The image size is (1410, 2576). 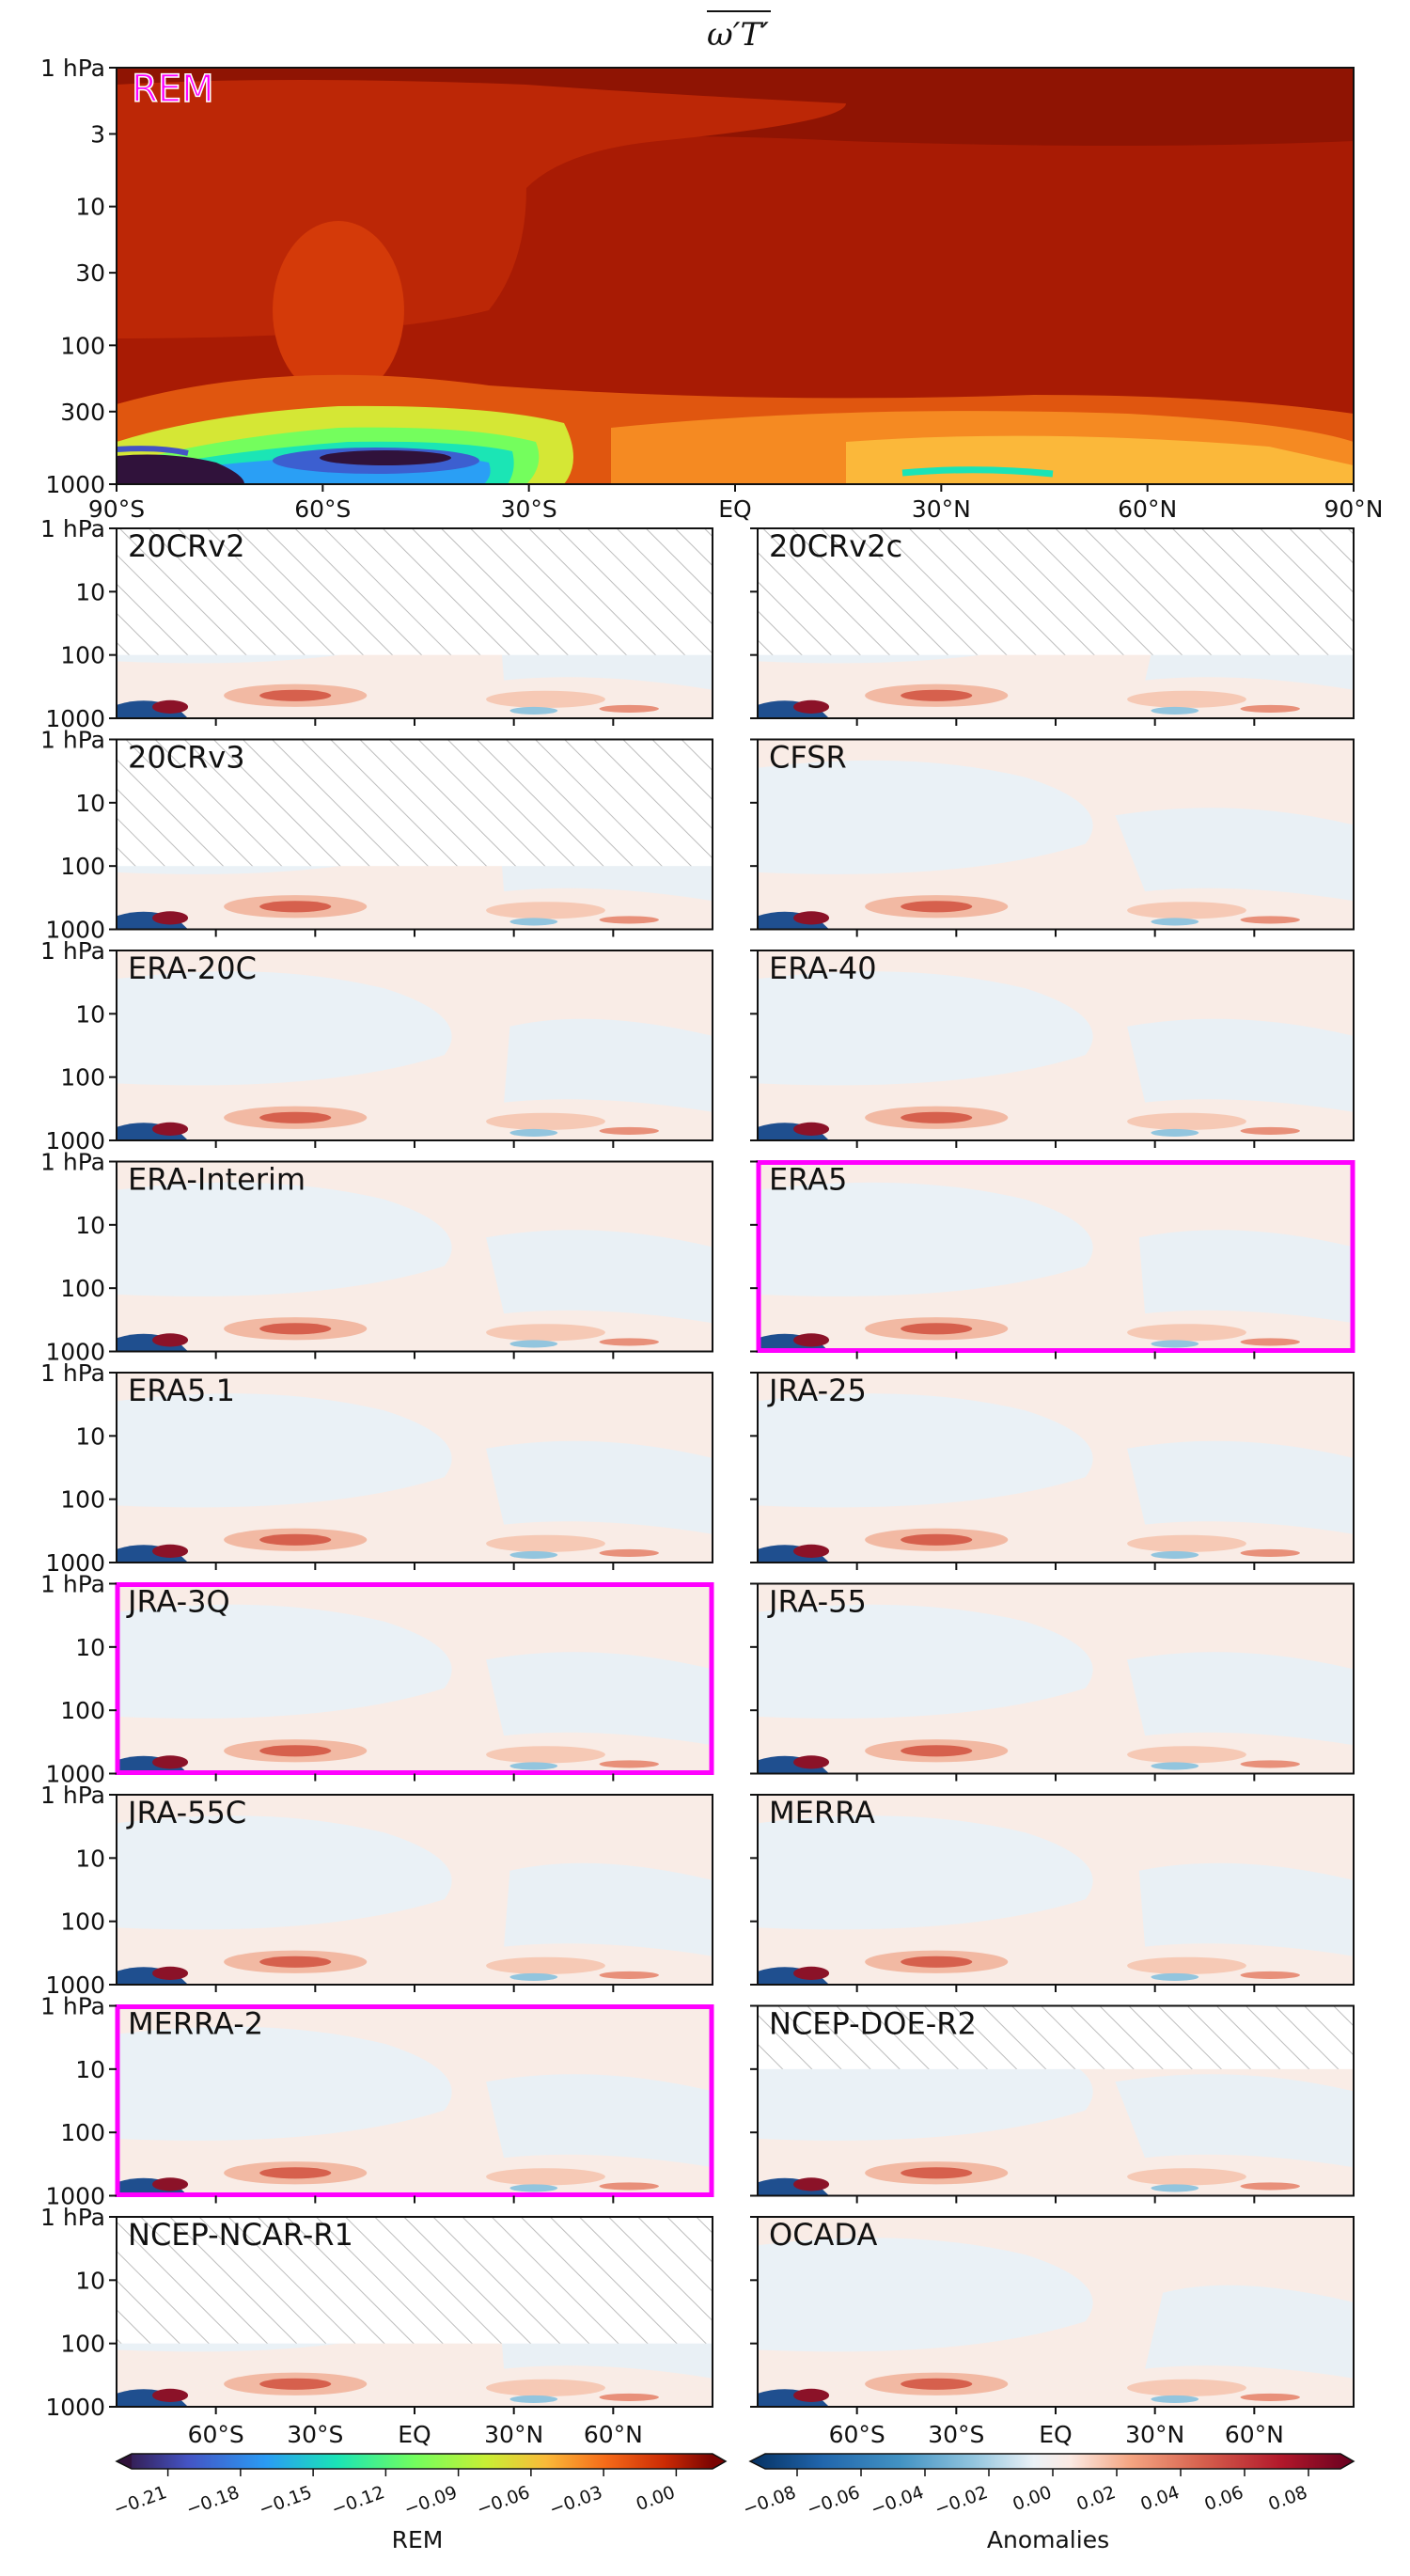 What do you see at coordinates (1147, 509) in the screenshot?
I see `rem-x-tick-label: 60°N` at bounding box center [1147, 509].